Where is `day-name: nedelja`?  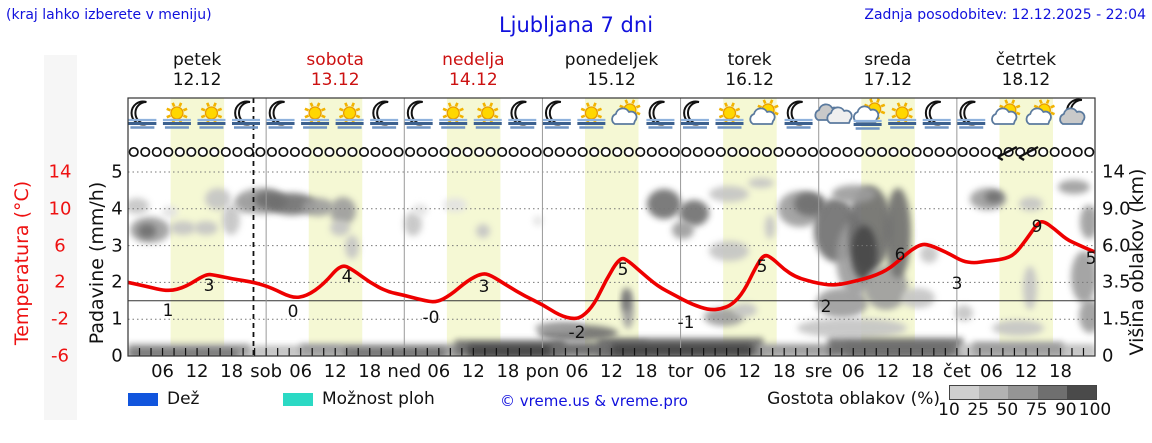
day-name: nedelja is located at coordinates (473, 60).